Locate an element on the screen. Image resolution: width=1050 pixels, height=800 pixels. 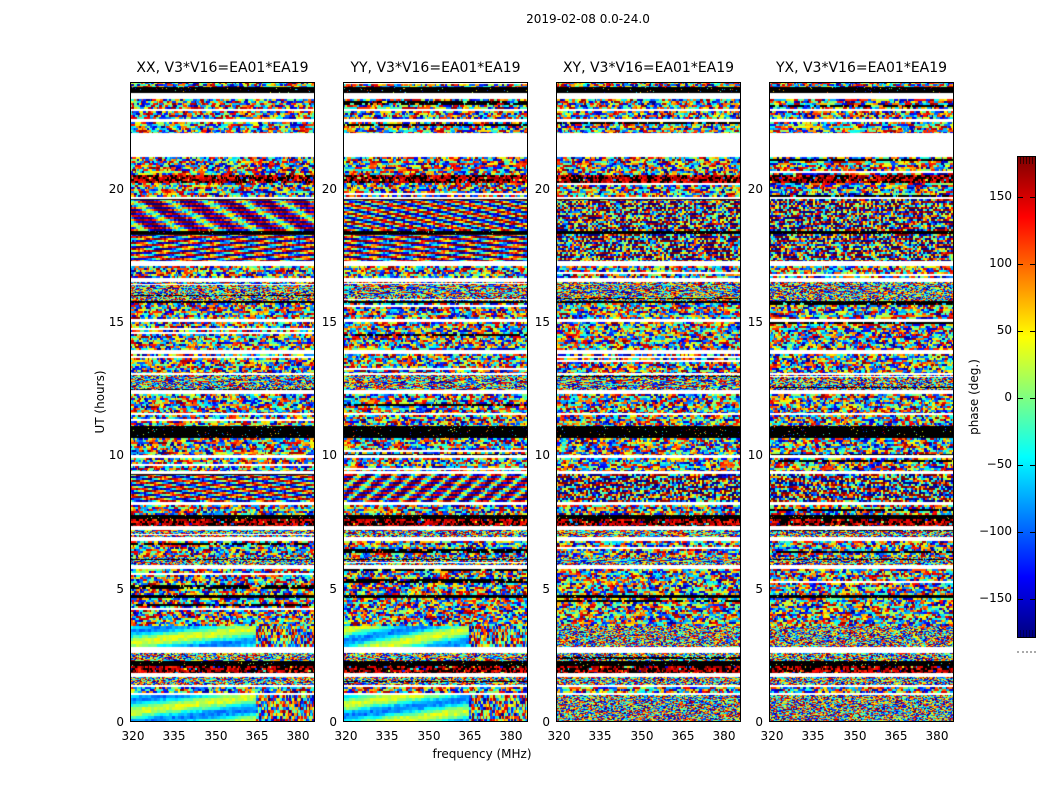
panel-xx-title: XX, V3*V16=EA01*EA19 is located at coordinates (222, 68).